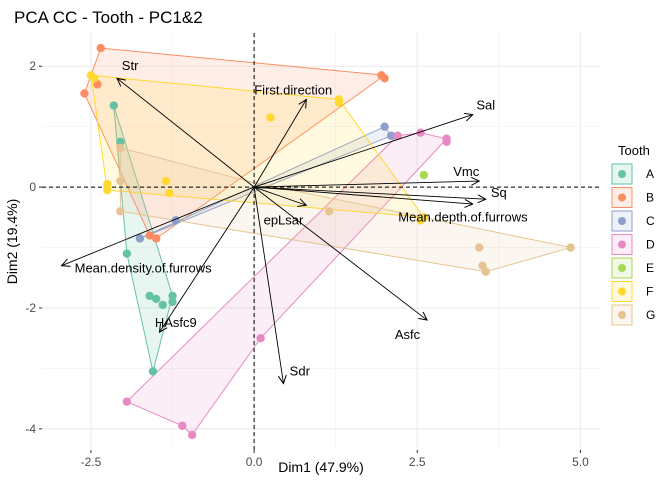  Describe the element at coordinates (366, 184) in the screenshot. I see `arrow-Vmc` at that location.